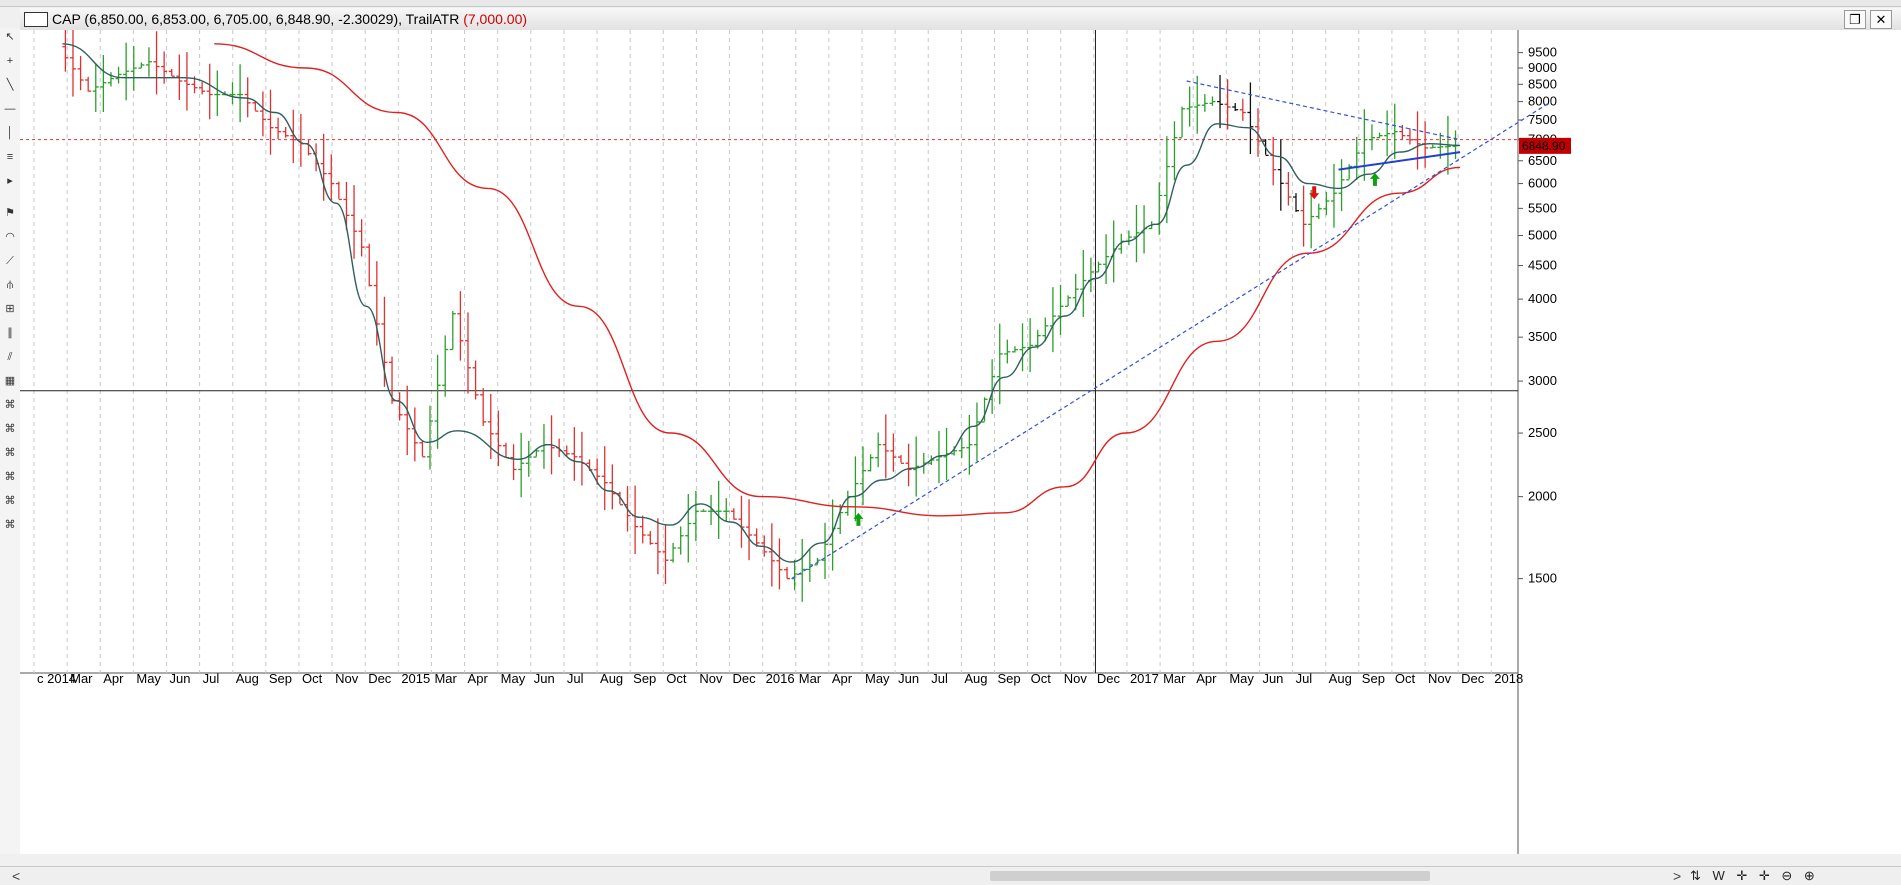  I want to click on vline-icon: │, so click(10, 133).